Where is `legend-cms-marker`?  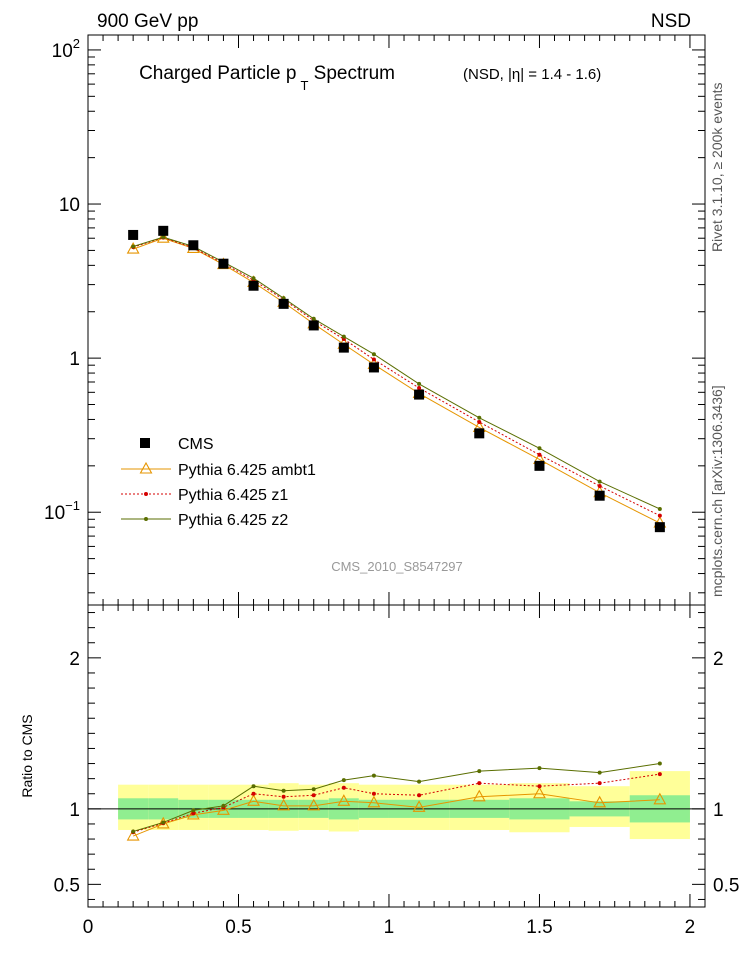
legend-cms-marker is located at coordinates (145, 443).